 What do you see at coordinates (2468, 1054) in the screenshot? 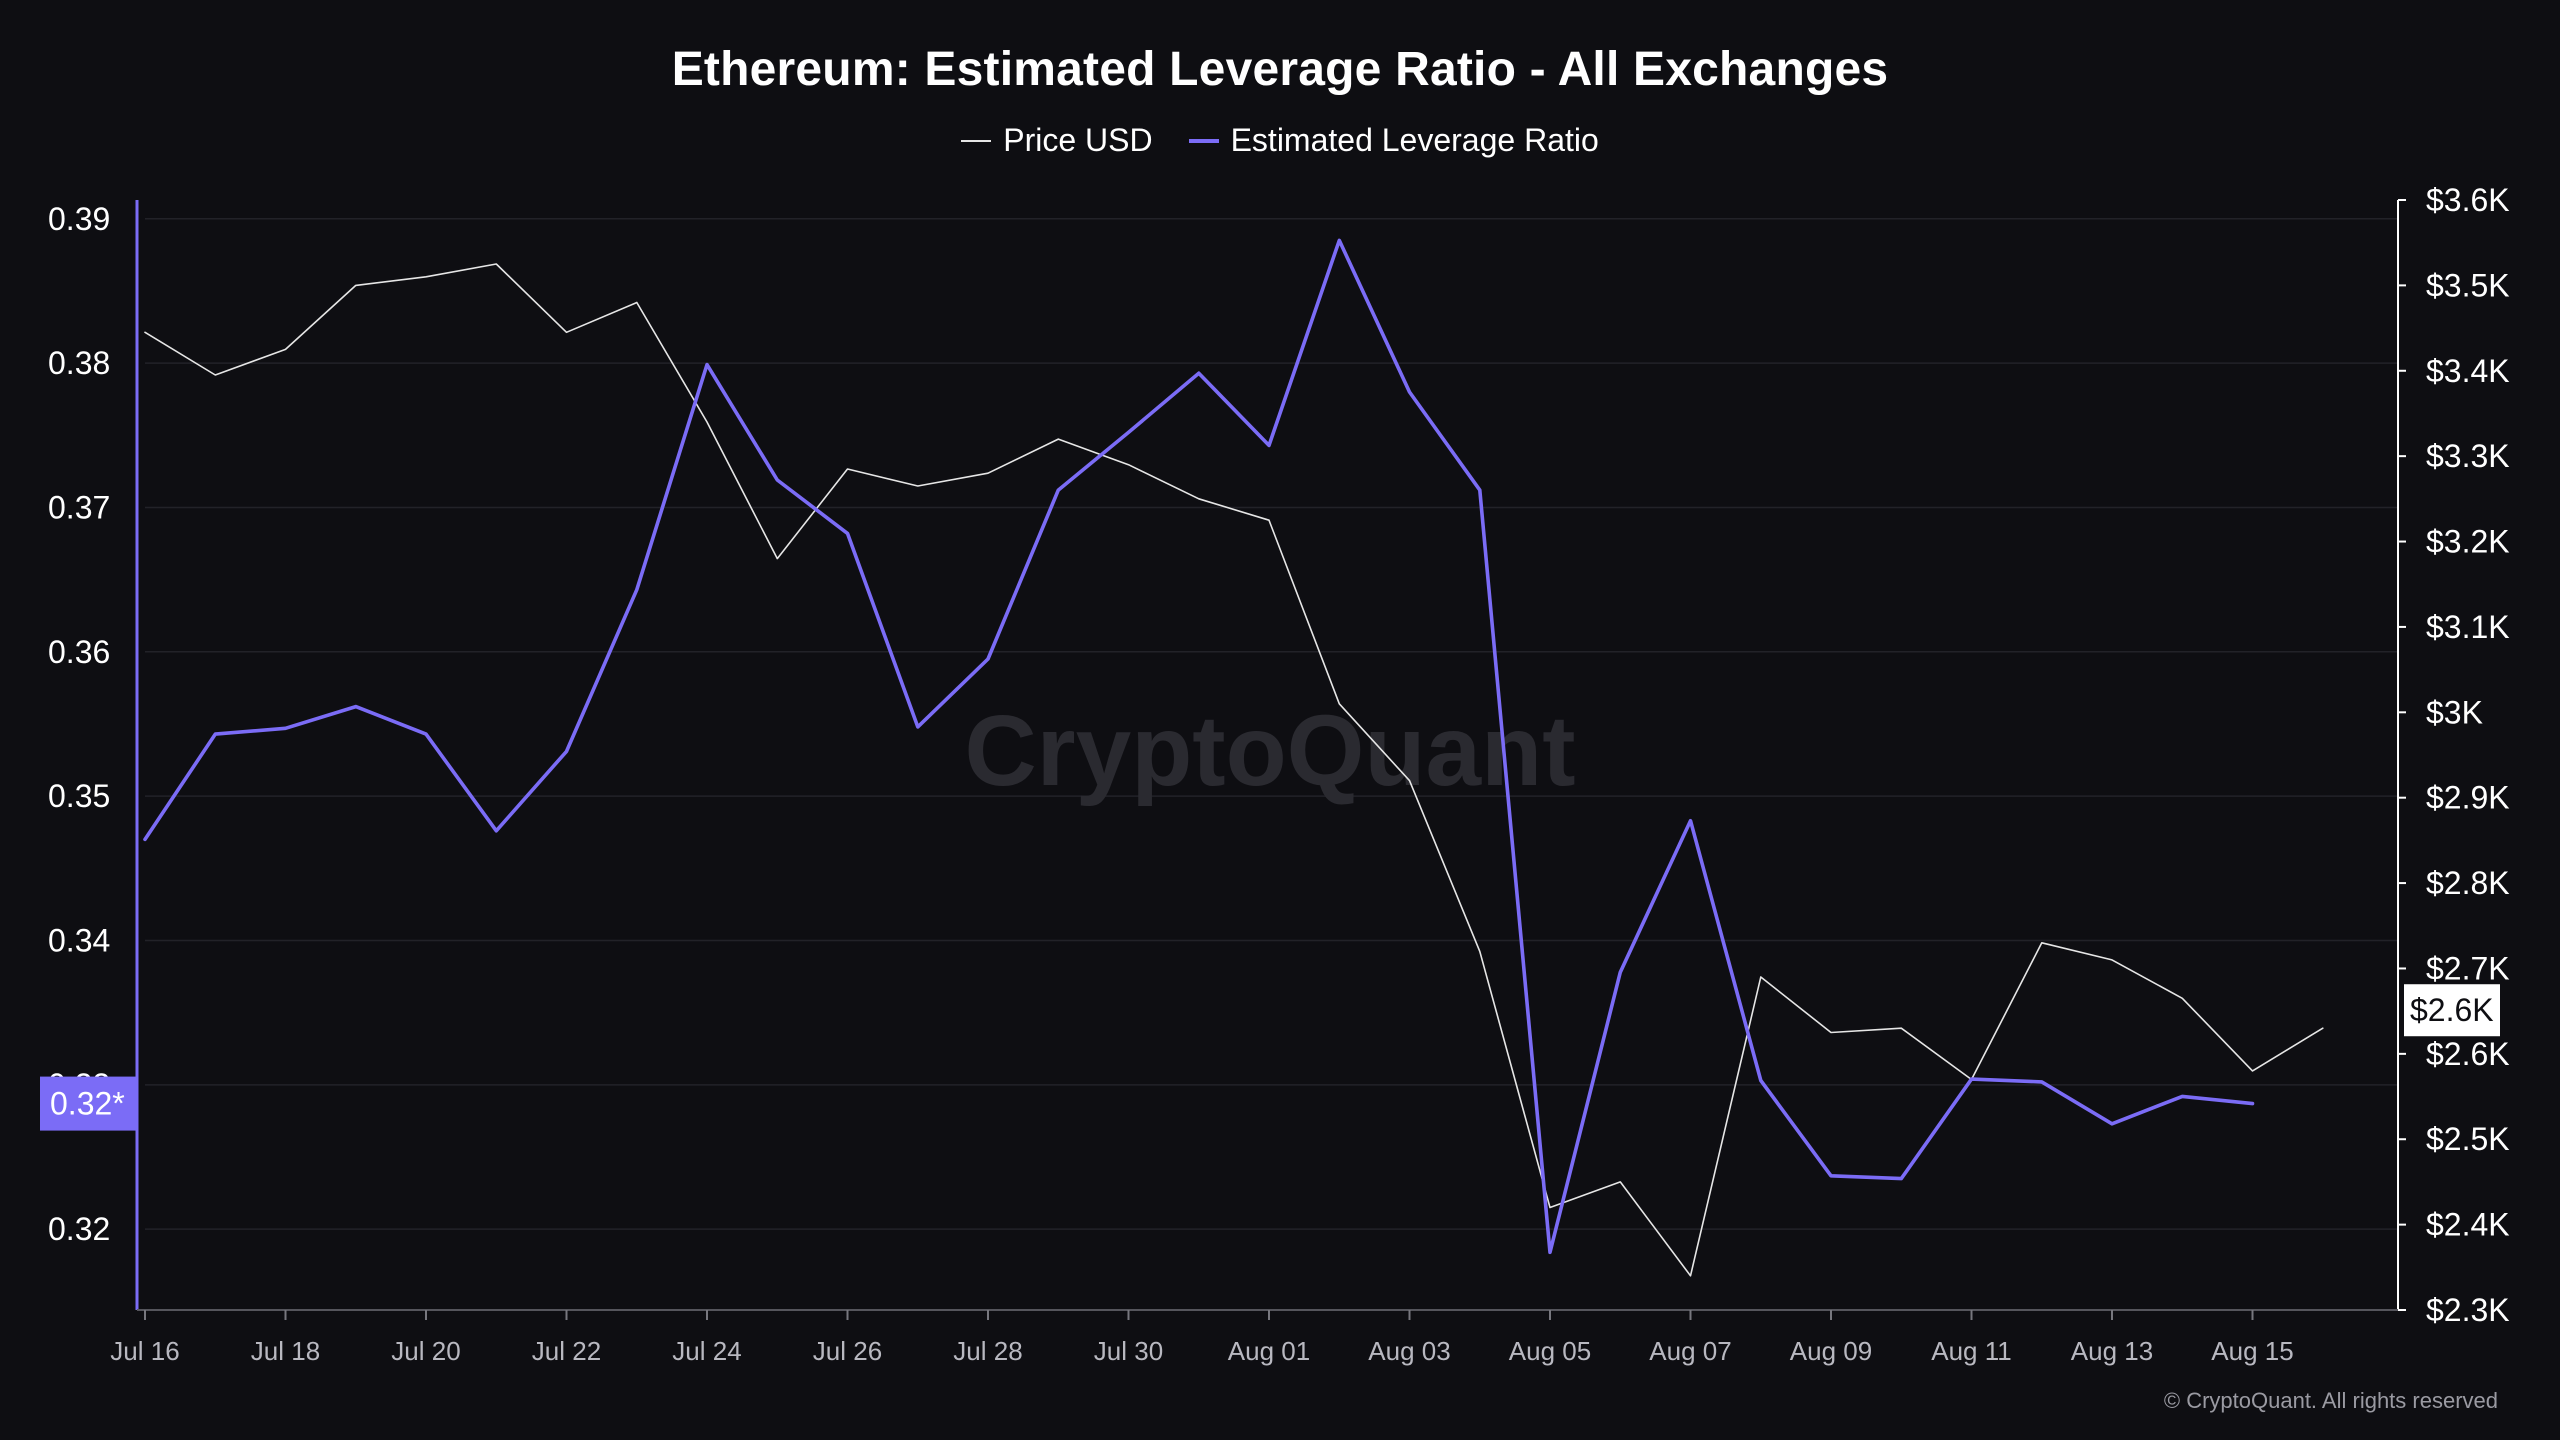
I see `right-axis-tick-3: $2.6K` at bounding box center [2468, 1054].